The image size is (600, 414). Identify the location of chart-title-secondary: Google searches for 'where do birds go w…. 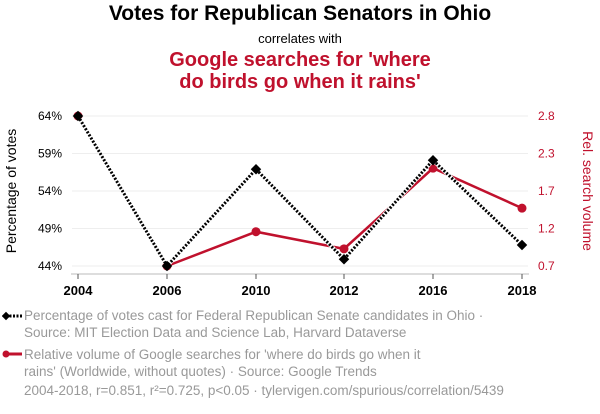
(300, 71).